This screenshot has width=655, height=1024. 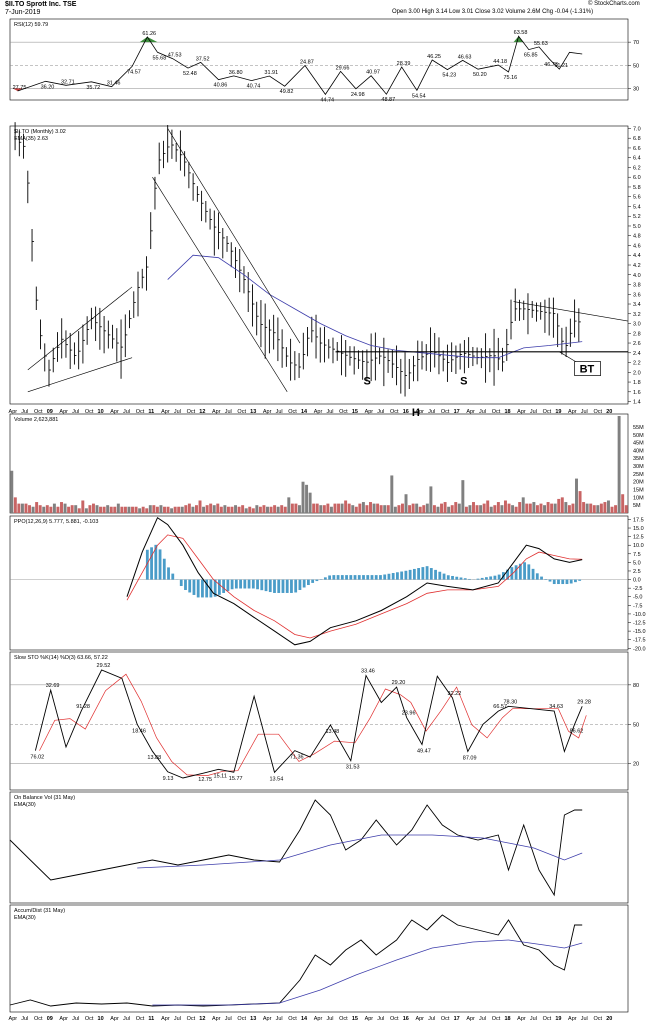 What do you see at coordinates (558, 412) in the screenshot?
I see `x-tick-label: 19` at bounding box center [558, 412].